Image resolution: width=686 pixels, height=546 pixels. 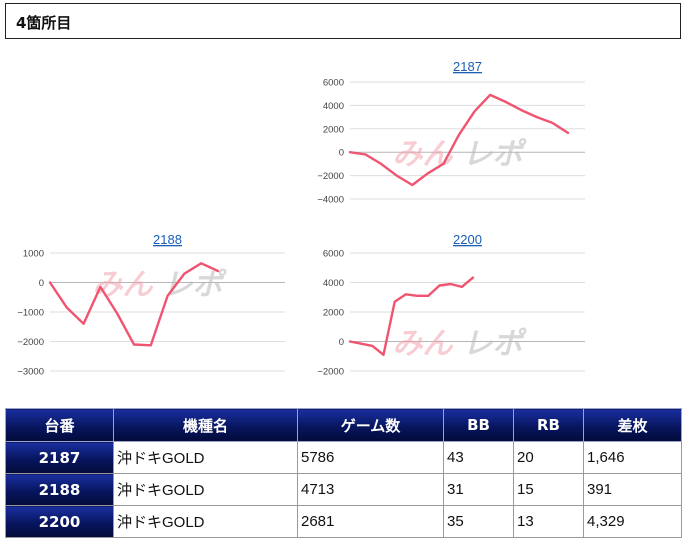 What do you see at coordinates (467, 66) in the screenshot?
I see `chart-title-link: 2187` at bounding box center [467, 66].